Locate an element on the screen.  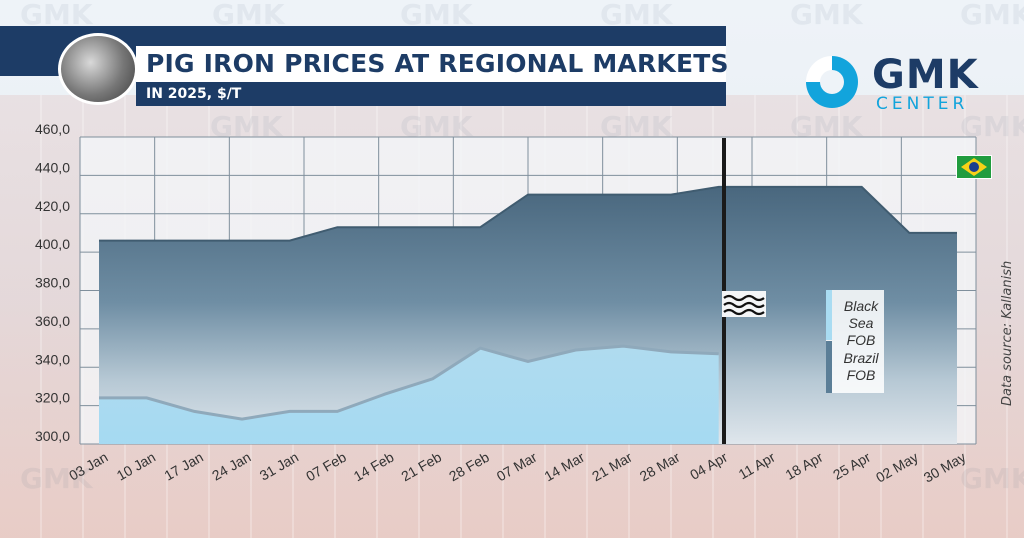
logo-wordmark: GMK is located at coordinates (925, 75).